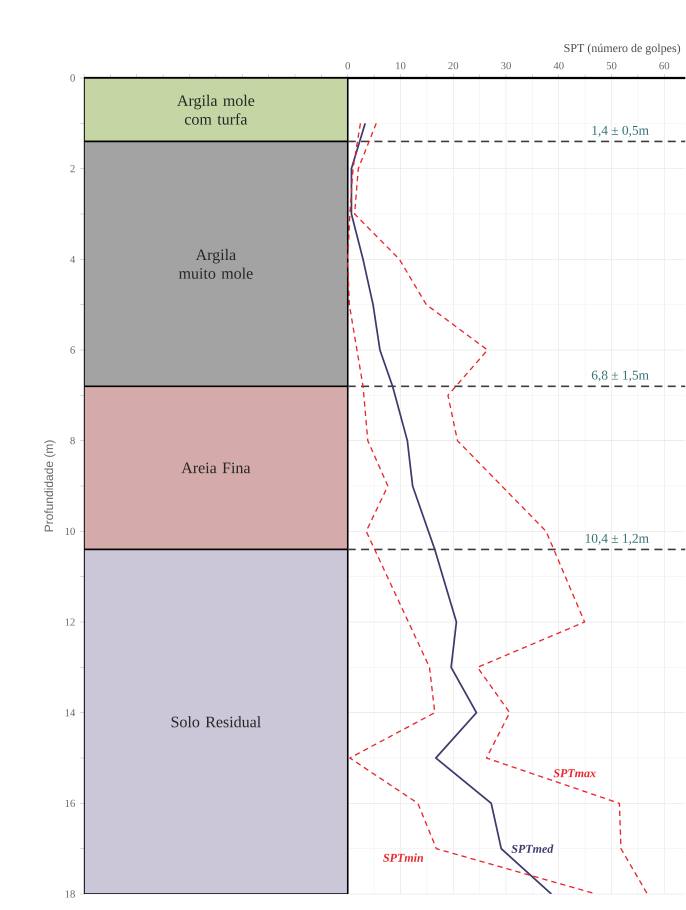 The width and height of the screenshot is (686, 910). What do you see at coordinates (215, 109) in the screenshot?
I see `band-label: Argila mole com turfa` at bounding box center [215, 109].